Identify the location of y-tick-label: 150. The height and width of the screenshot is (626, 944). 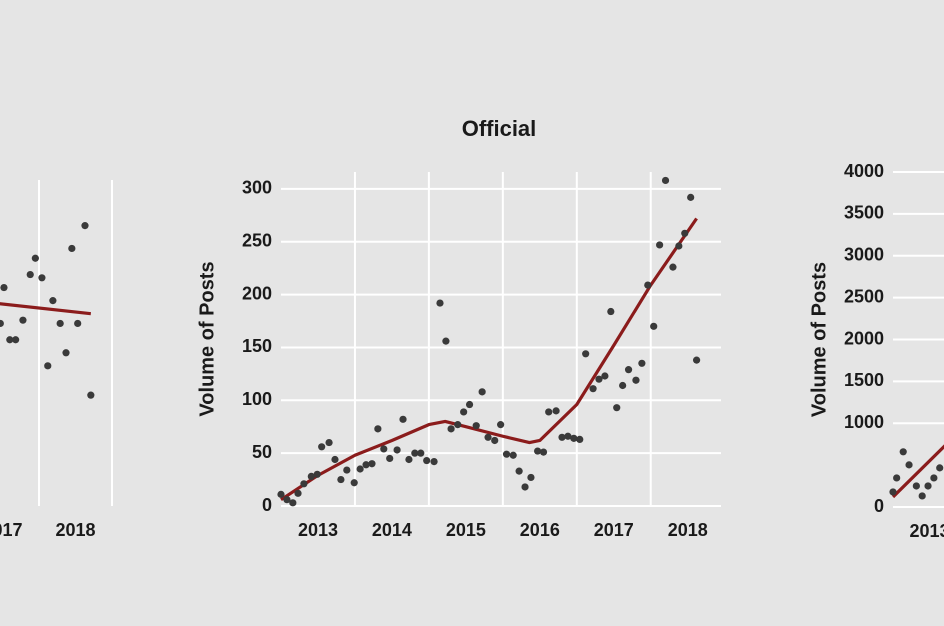
(257, 346).